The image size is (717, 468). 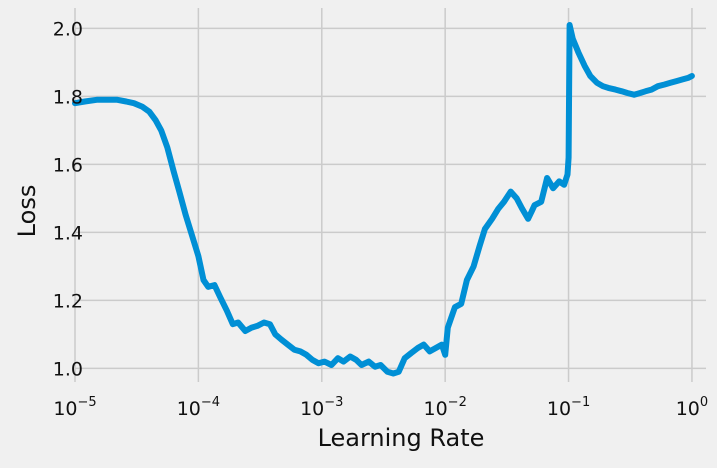 What do you see at coordinates (68, 97) in the screenshot?
I see `y-tick-label: 1.8` at bounding box center [68, 97].